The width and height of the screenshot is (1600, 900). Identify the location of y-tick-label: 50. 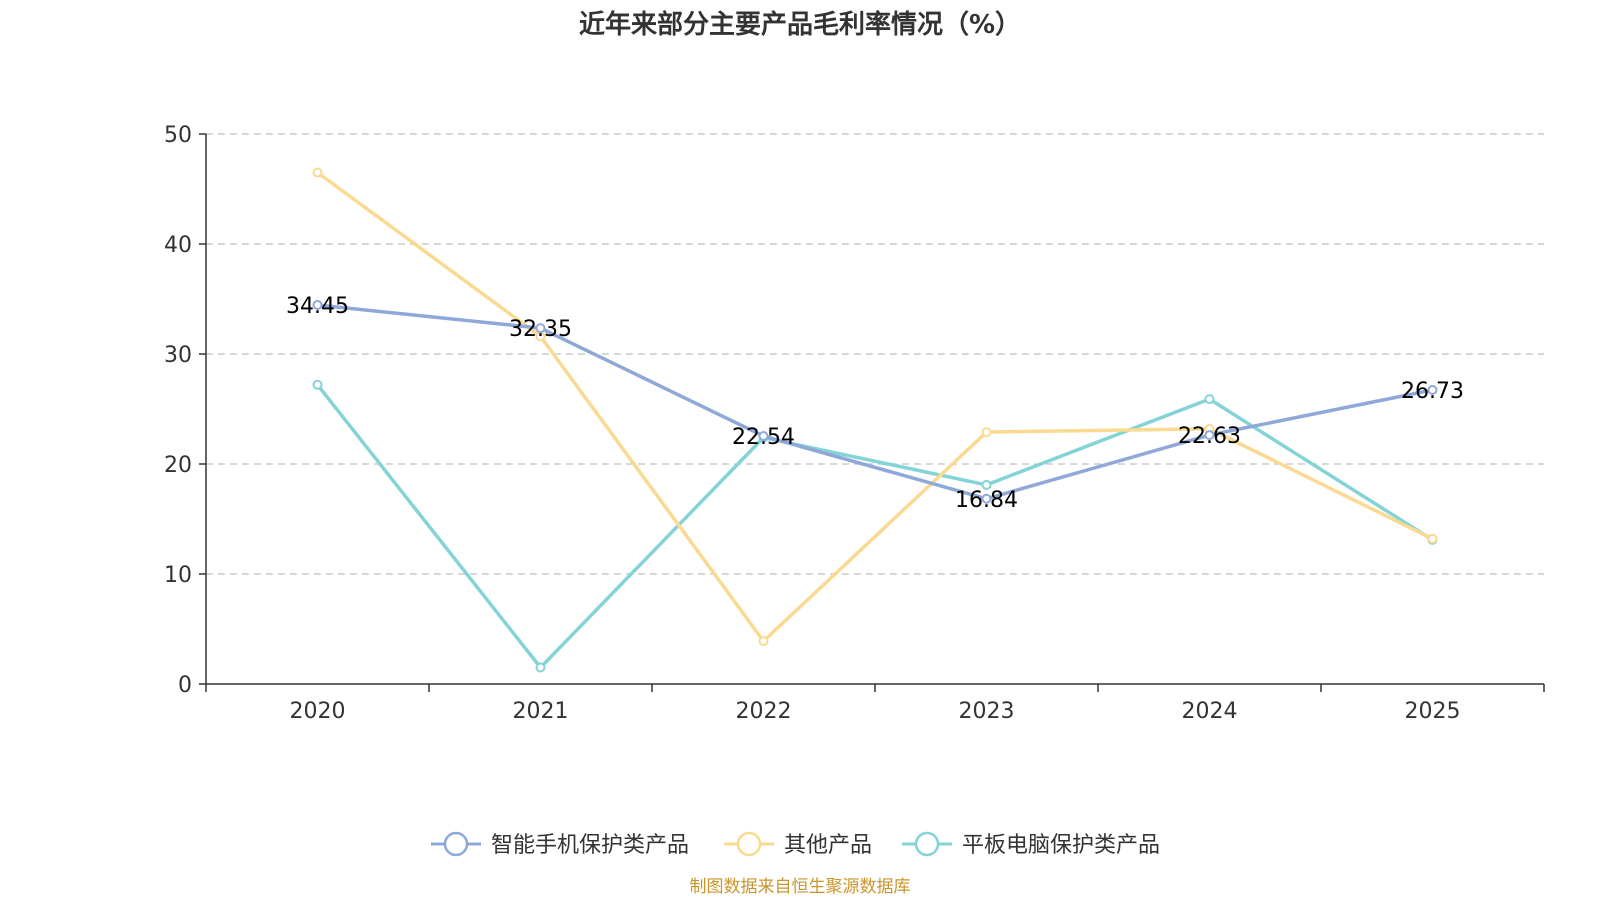
(178, 135).